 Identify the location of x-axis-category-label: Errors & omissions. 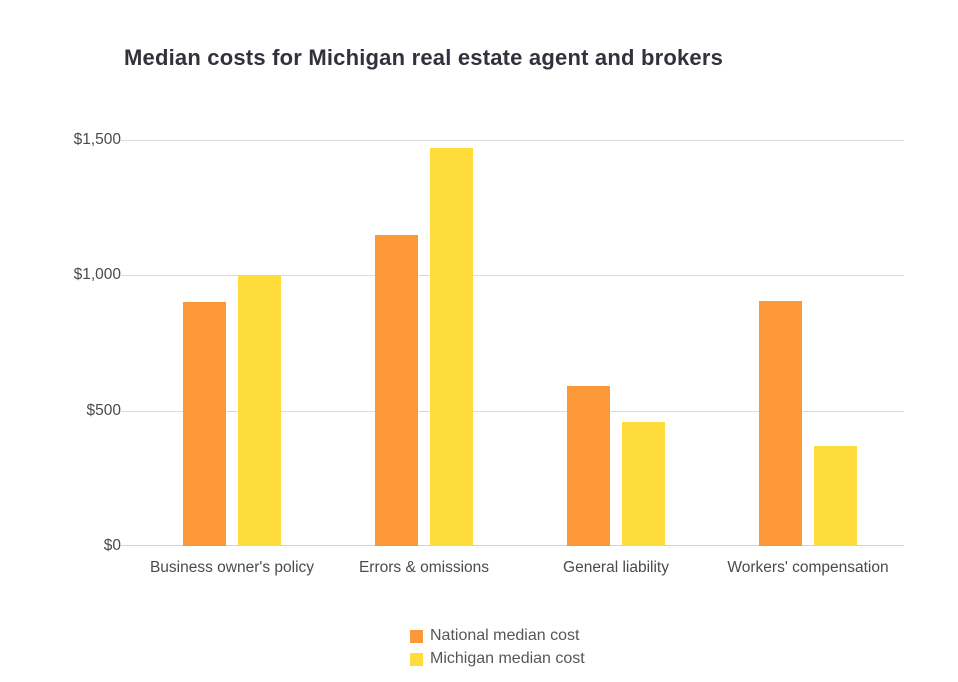
(424, 567).